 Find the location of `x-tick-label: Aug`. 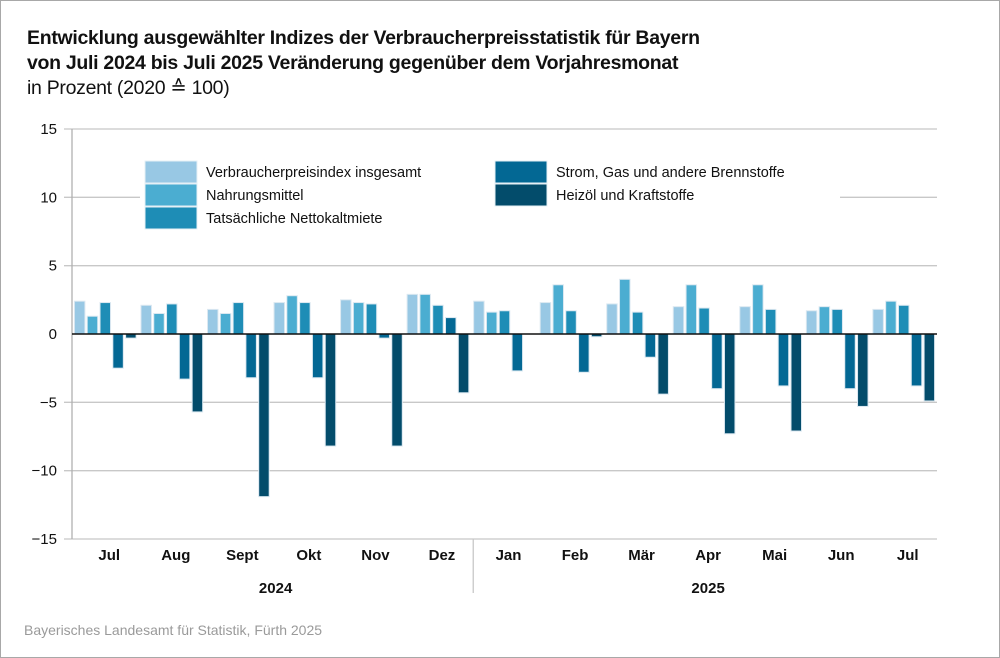

x-tick-label: Aug is located at coordinates (175, 555).